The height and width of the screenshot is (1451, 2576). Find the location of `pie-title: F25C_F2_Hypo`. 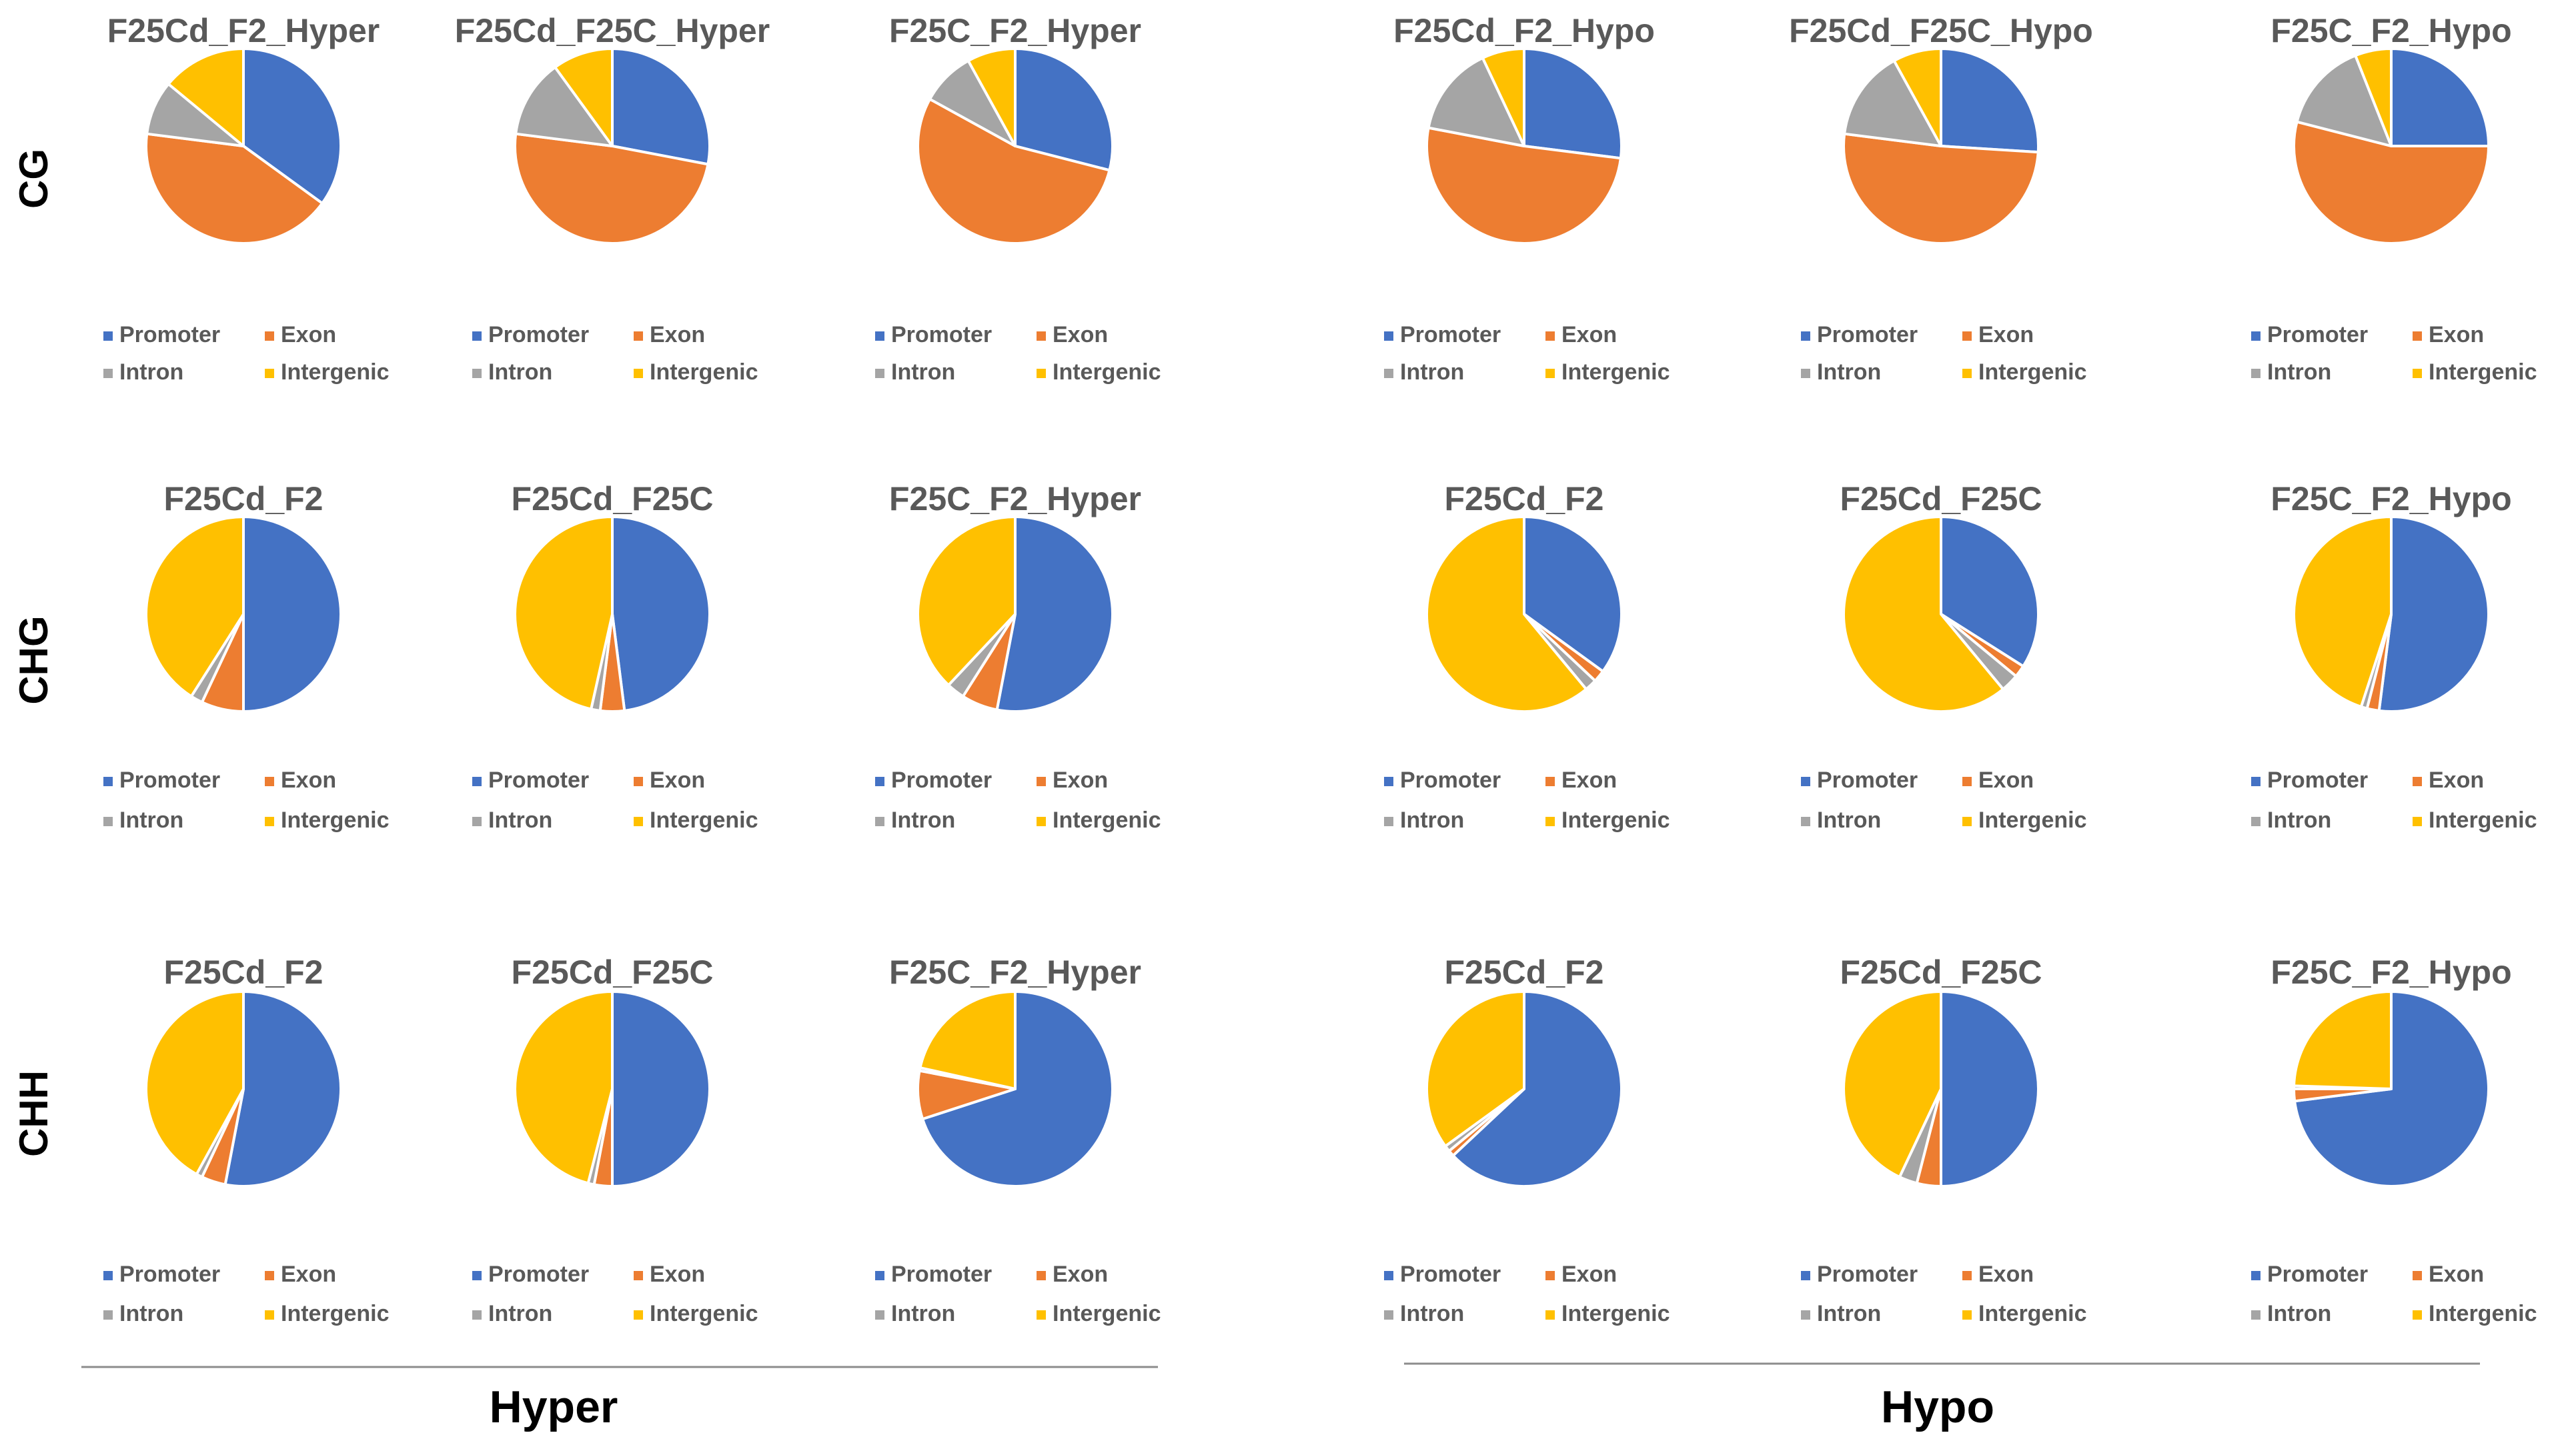

pie-title: F25C_F2_Hypo is located at coordinates (2391, 973).